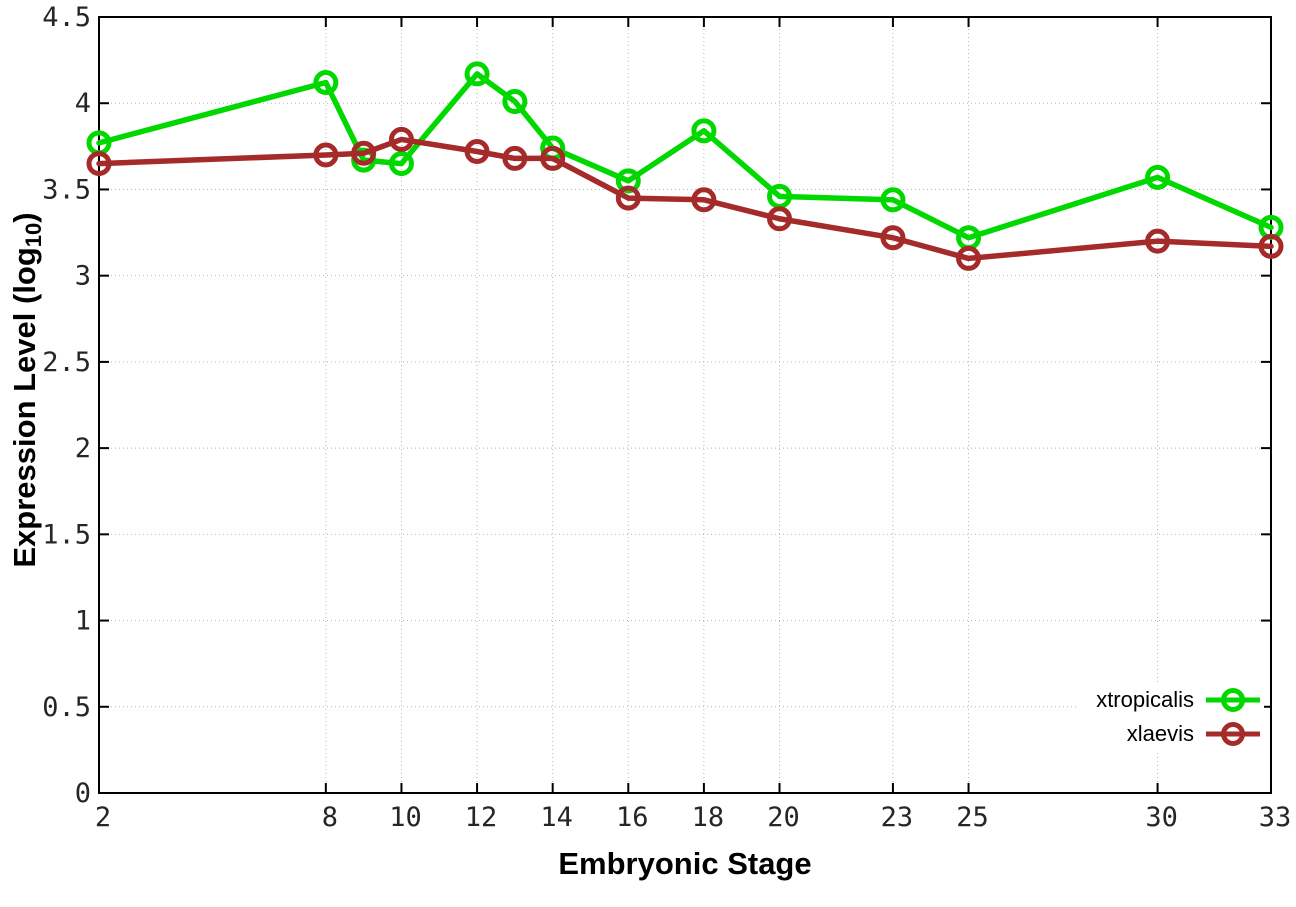 Image resolution: width=1296 pixels, height=907 pixels. I want to click on legend-label-xtropicalis: xtropicalis, so click(1145, 699).